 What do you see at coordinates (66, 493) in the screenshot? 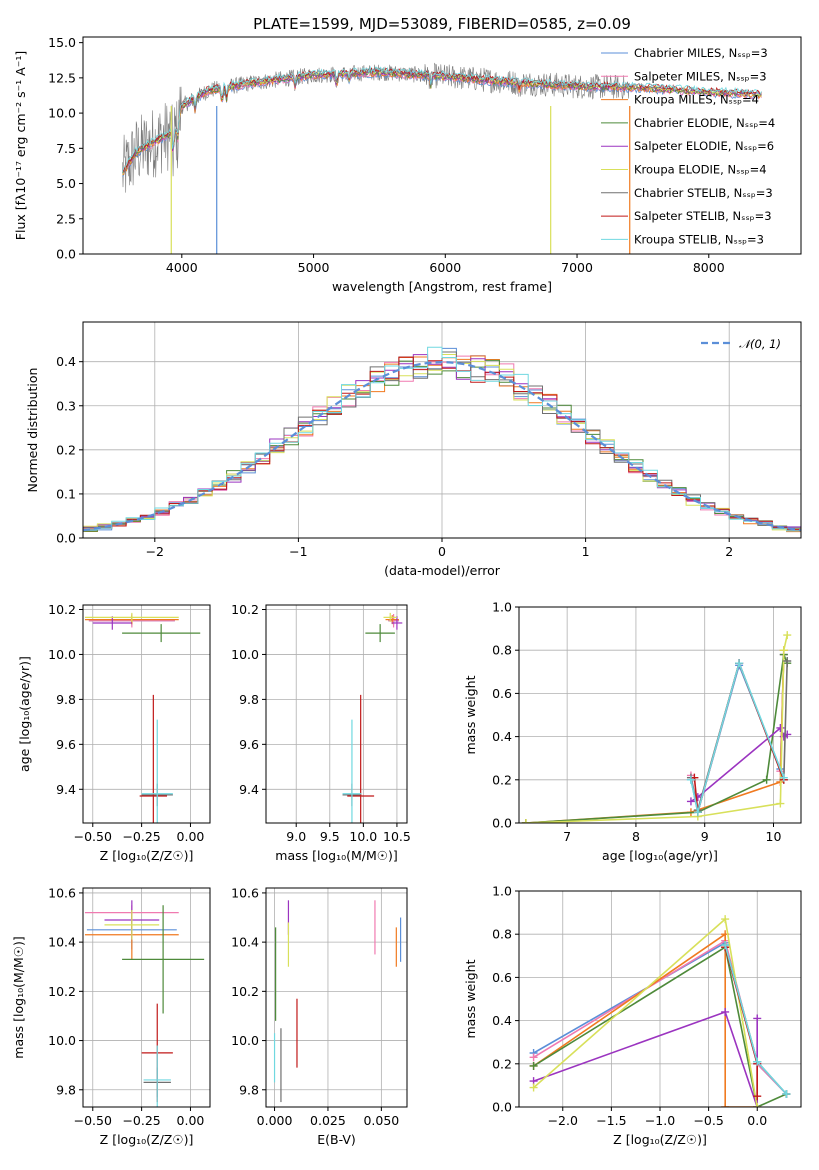
I see `y-tick-label: 0.1` at bounding box center [66, 493].